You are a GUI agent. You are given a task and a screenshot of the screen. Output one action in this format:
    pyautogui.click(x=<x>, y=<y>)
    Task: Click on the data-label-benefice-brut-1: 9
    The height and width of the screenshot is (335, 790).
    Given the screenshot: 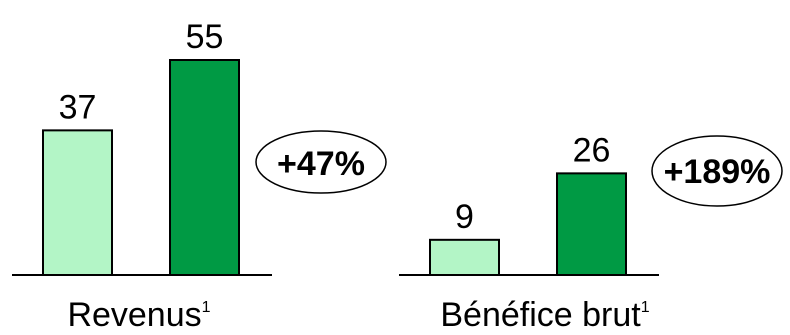 What is the action you would take?
    pyautogui.click(x=464, y=217)
    